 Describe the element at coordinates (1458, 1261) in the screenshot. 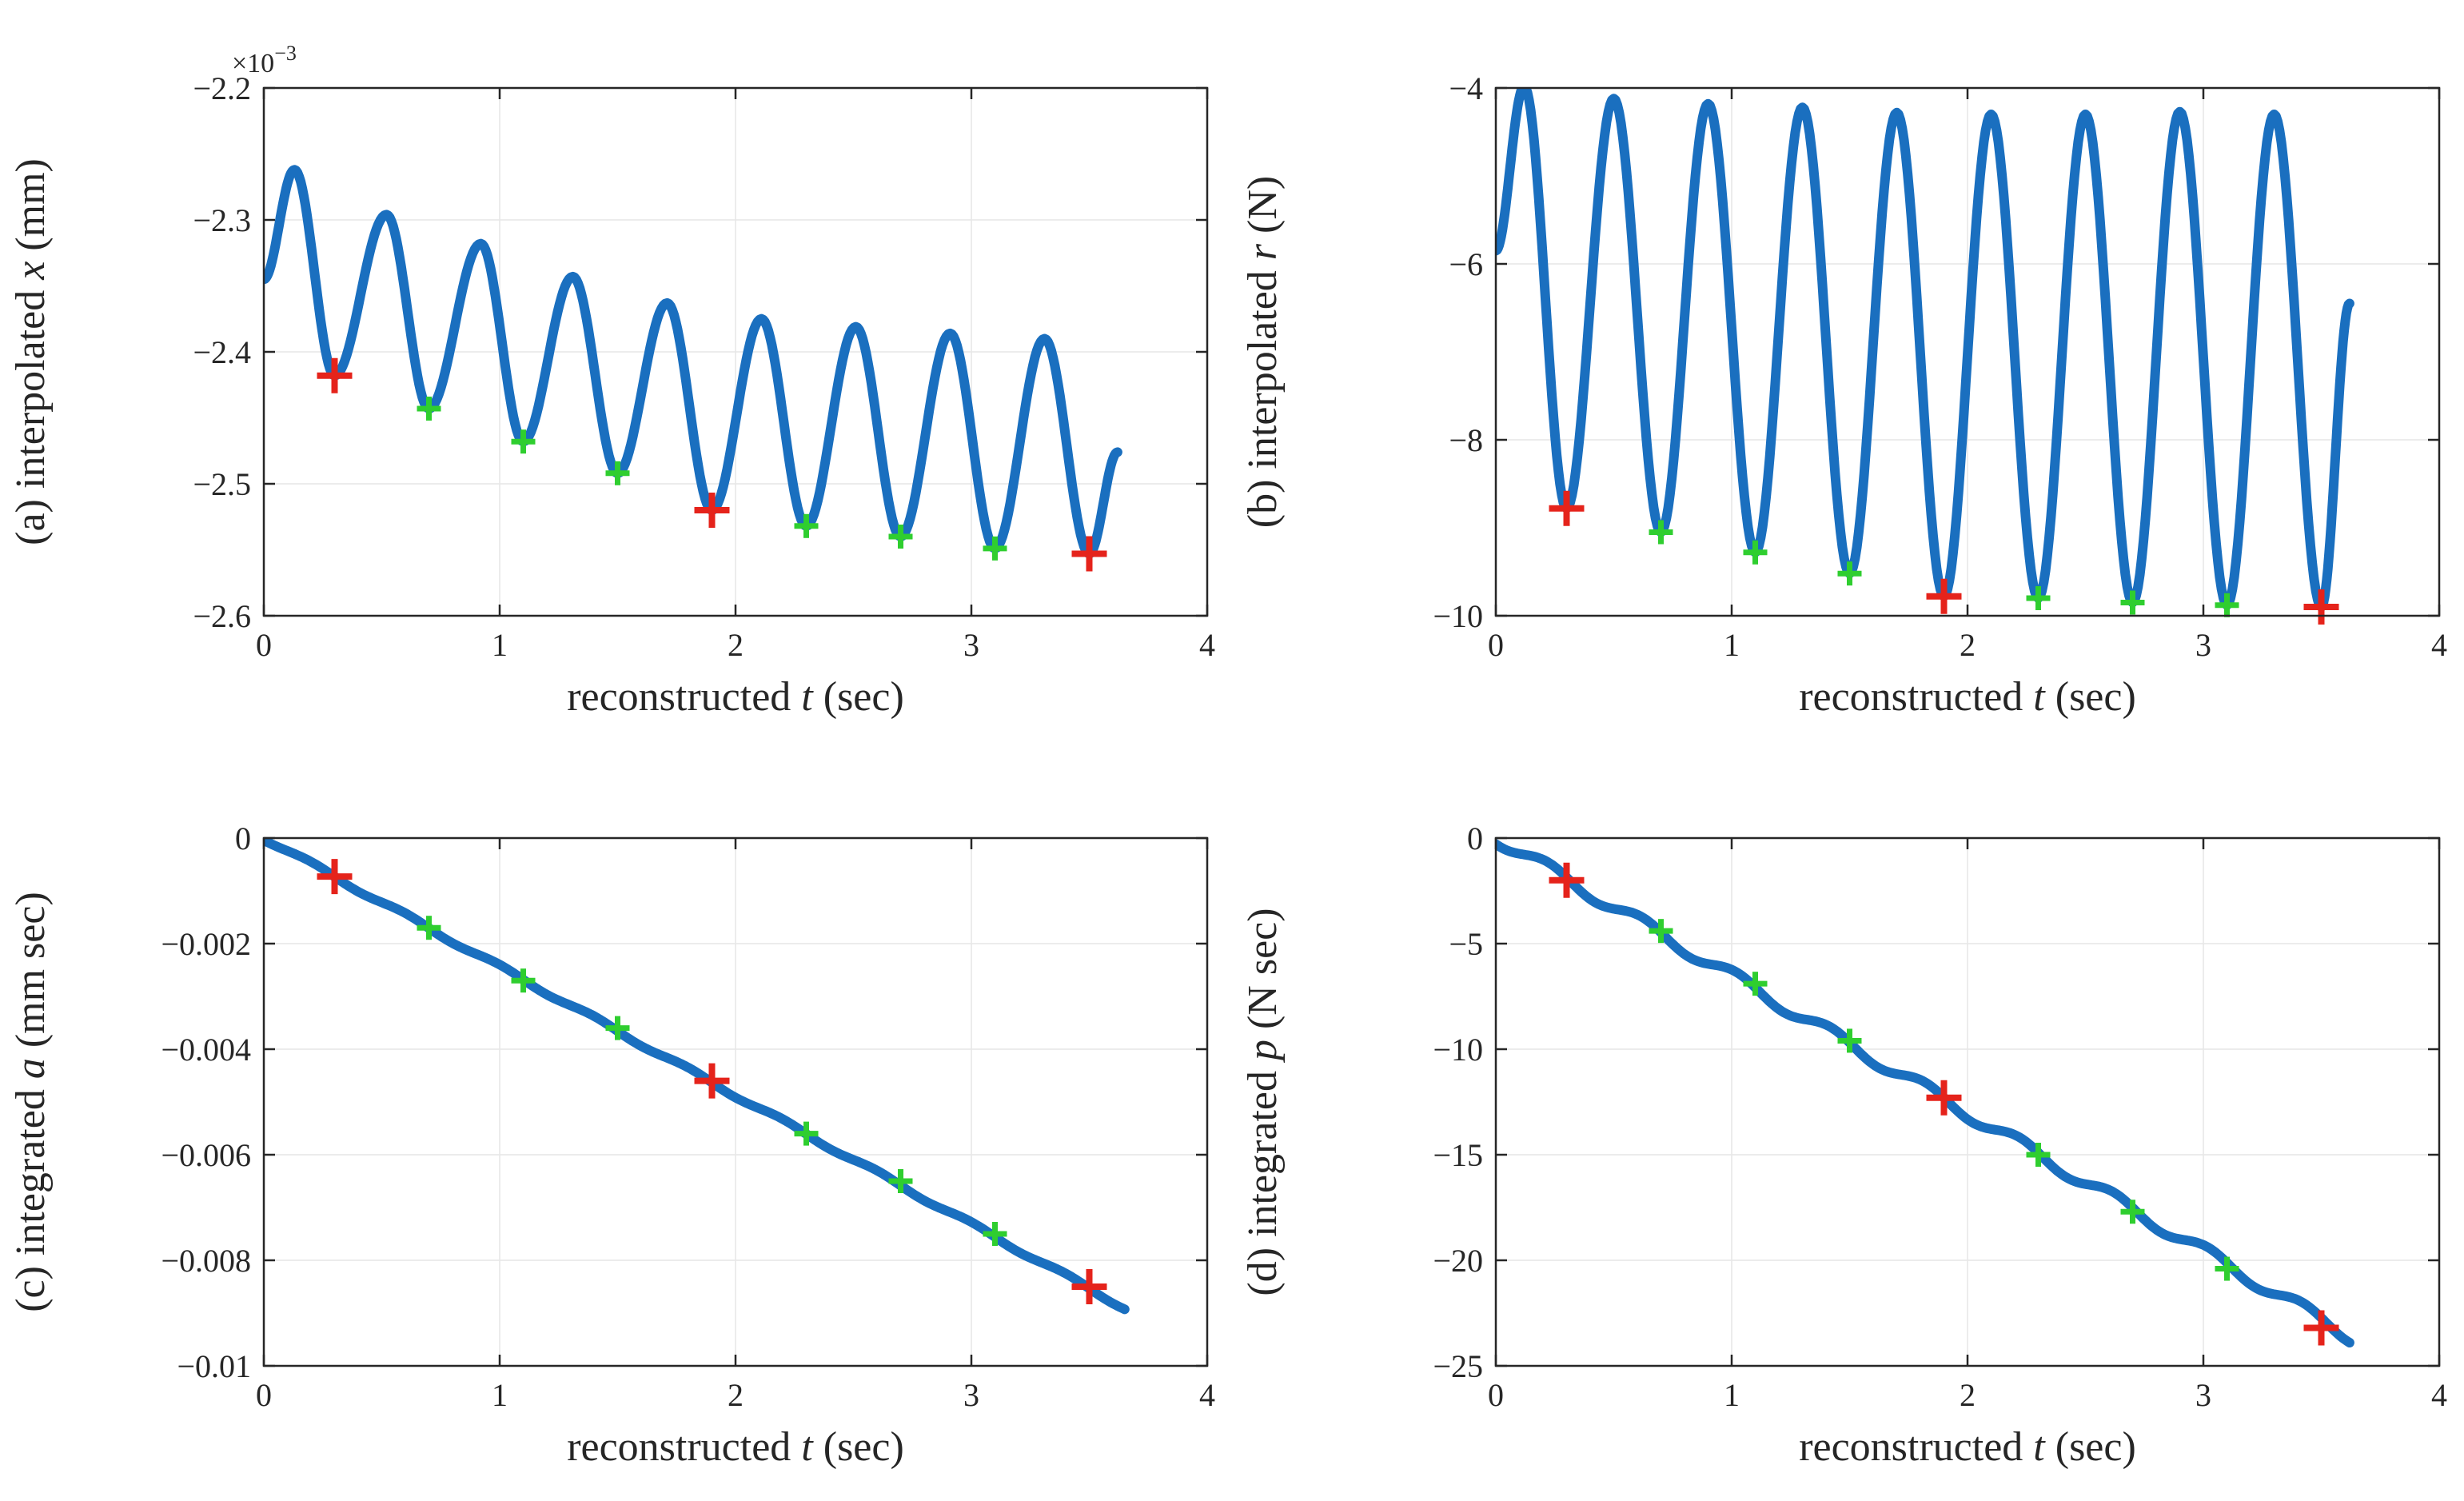

I see `y-tick-label: −20` at that location.